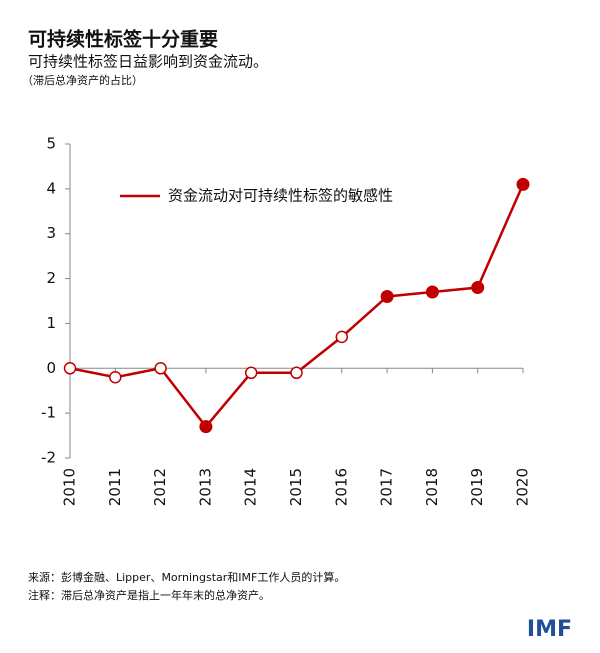  What do you see at coordinates (251, 487) in the screenshot?
I see `x-tick-label: 2014` at bounding box center [251, 487].